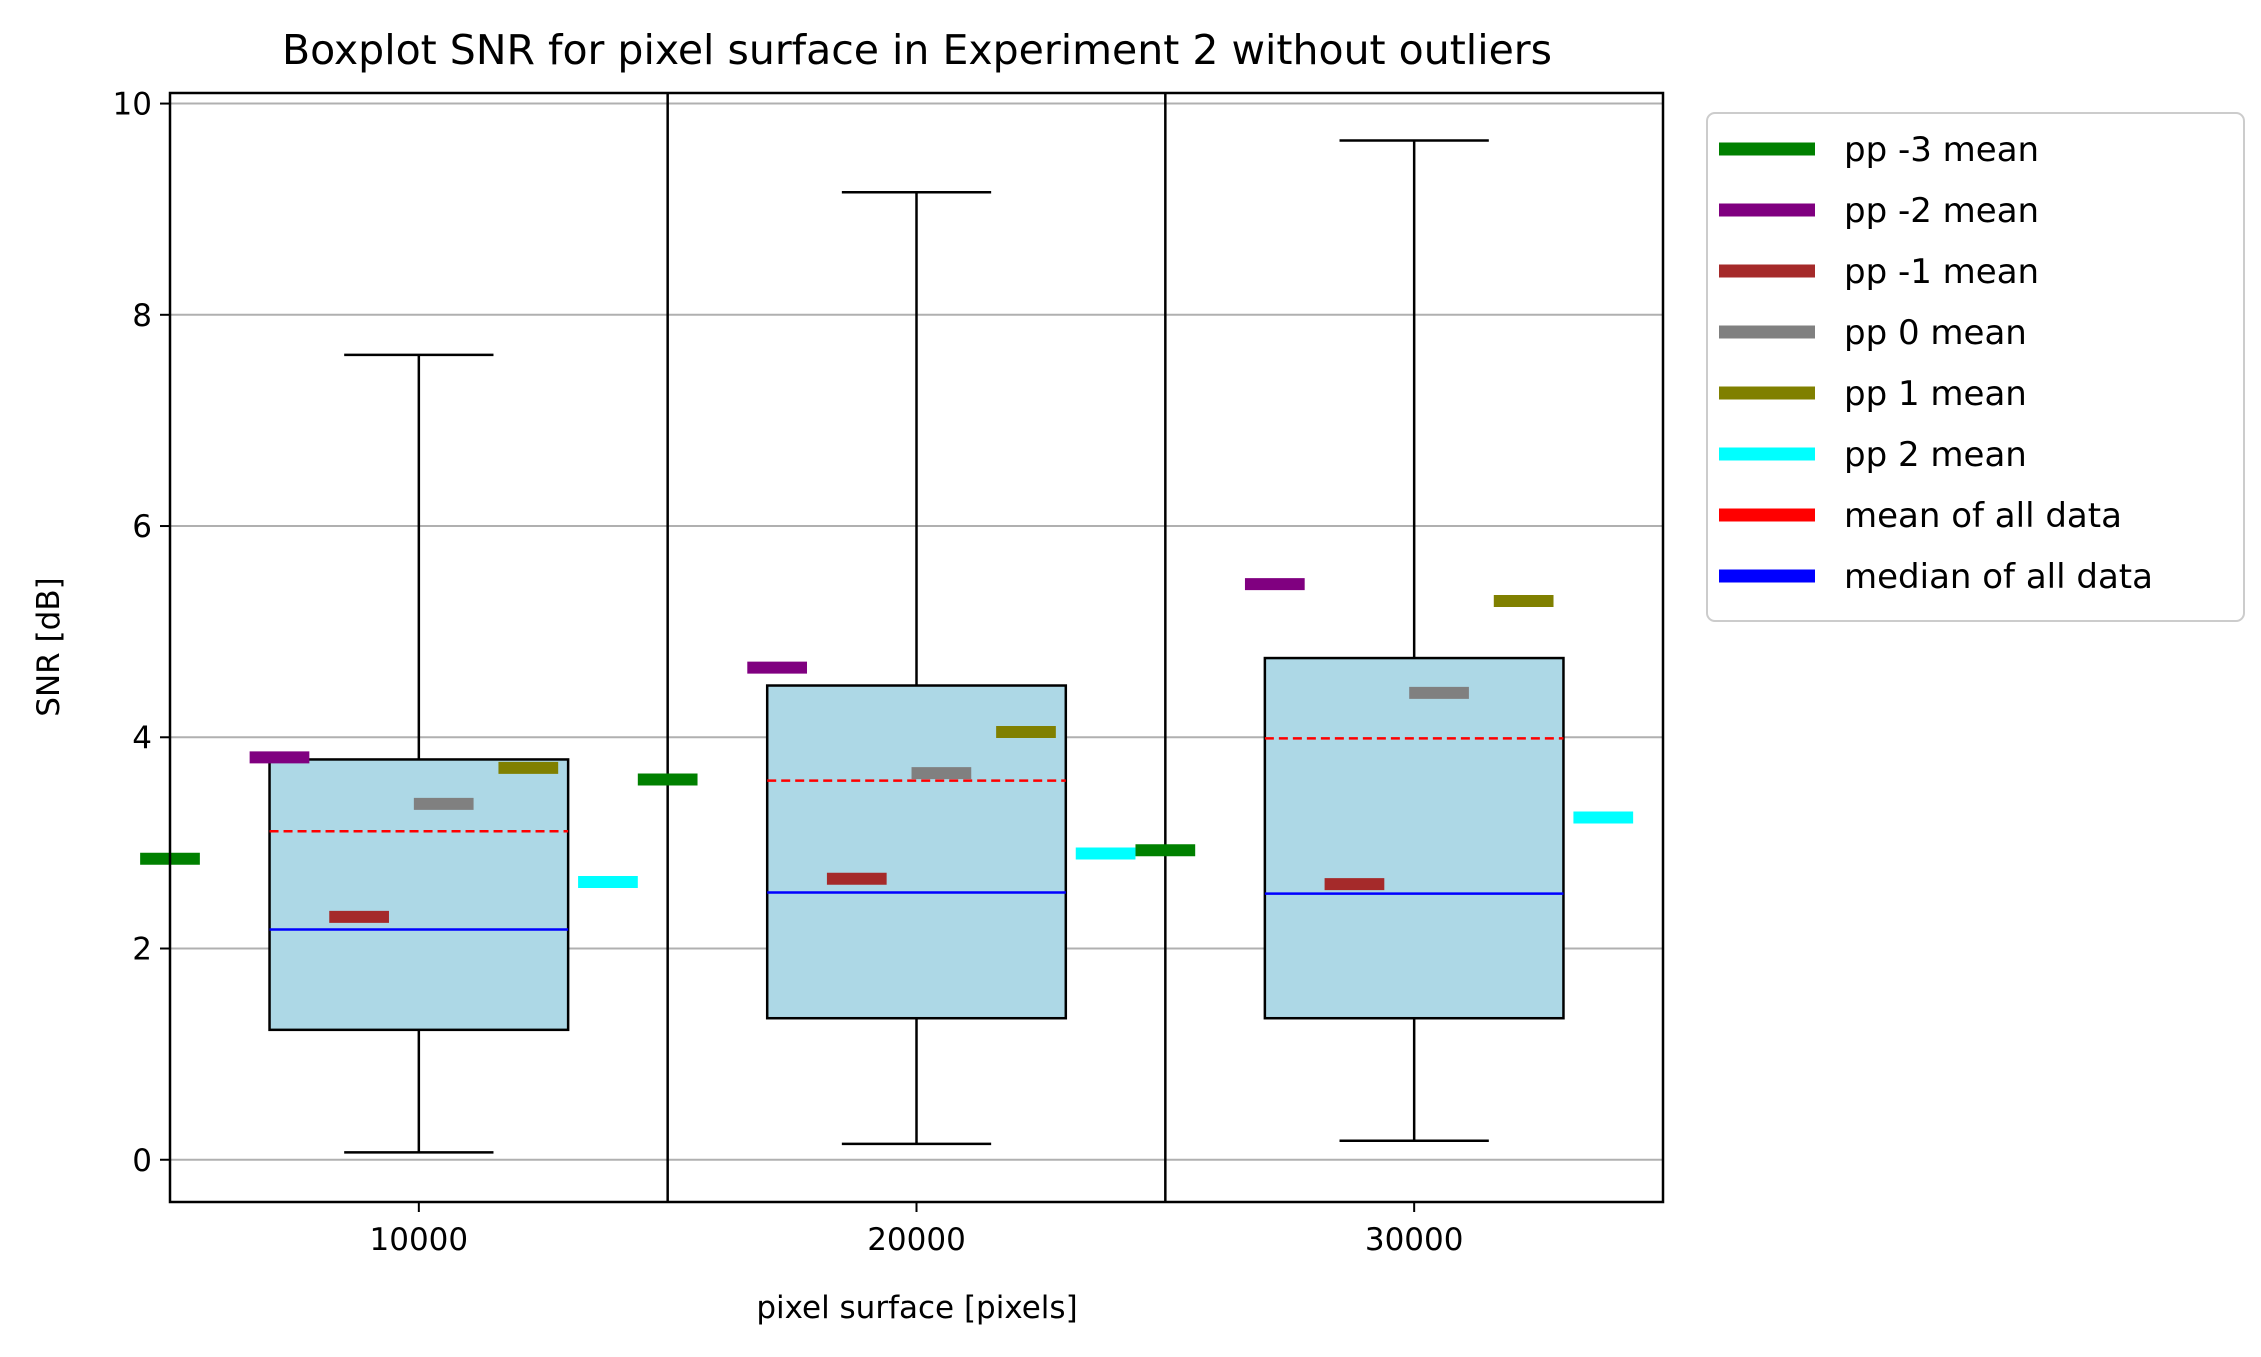 Image resolution: width=2261 pixels, height=1357 pixels. I want to click on x-axis-title: pixel surface [pixels], so click(916, 1308).